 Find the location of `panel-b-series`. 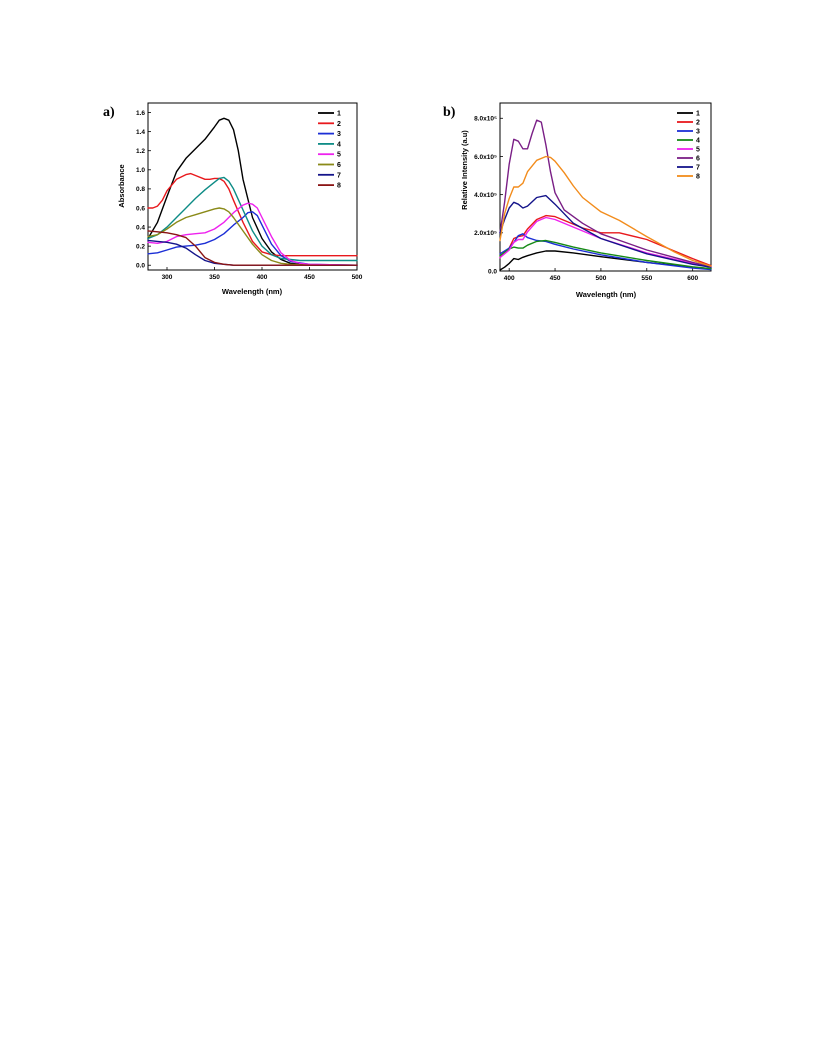

panel-b-series is located at coordinates (605, 195).